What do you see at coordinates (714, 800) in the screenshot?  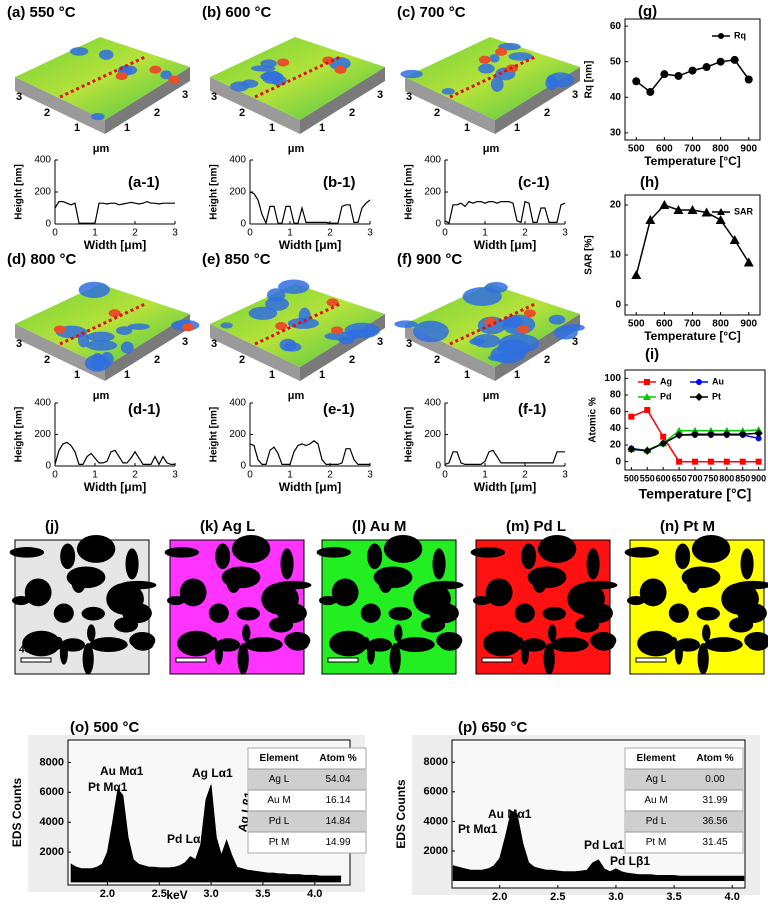 I see `table-cell: 31.99` at bounding box center [714, 800].